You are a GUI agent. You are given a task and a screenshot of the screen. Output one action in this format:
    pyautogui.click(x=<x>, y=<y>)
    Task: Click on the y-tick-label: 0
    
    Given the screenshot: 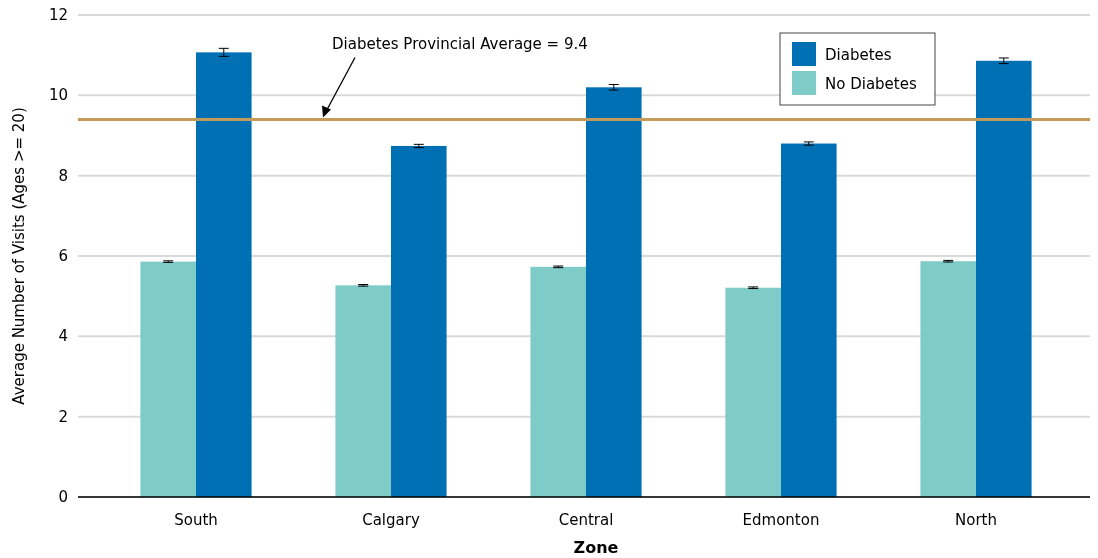 What is the action you would take?
    pyautogui.click(x=63, y=497)
    